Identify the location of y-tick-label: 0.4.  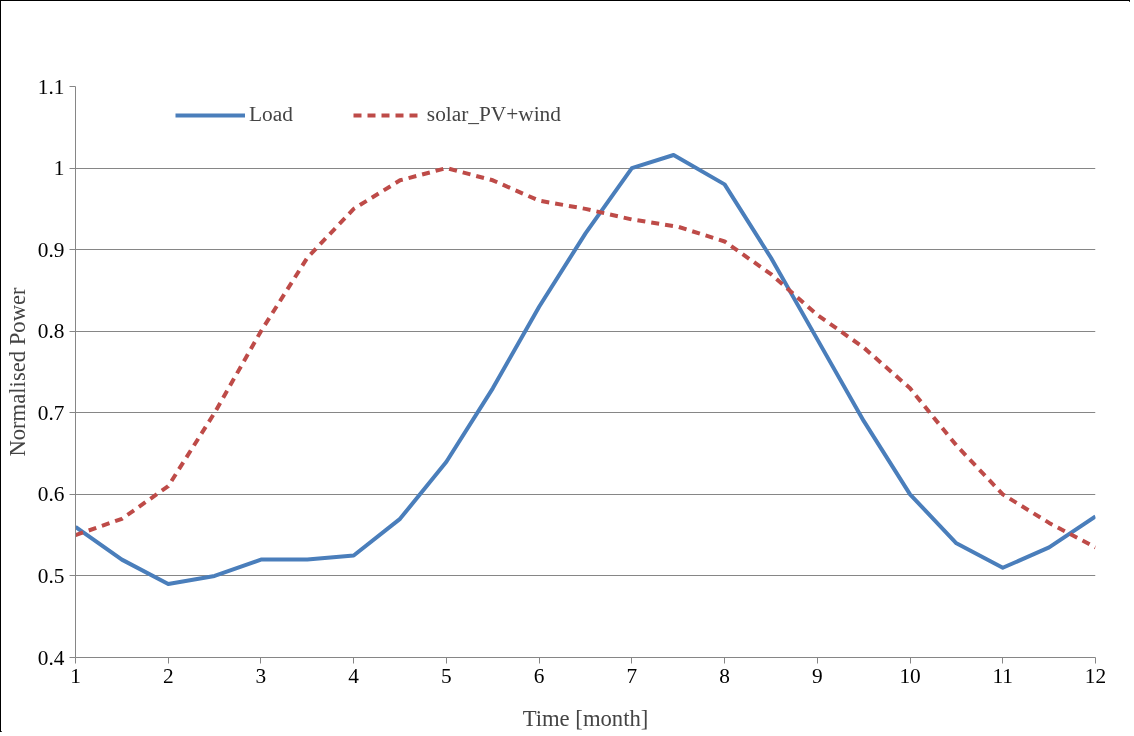
(51, 657).